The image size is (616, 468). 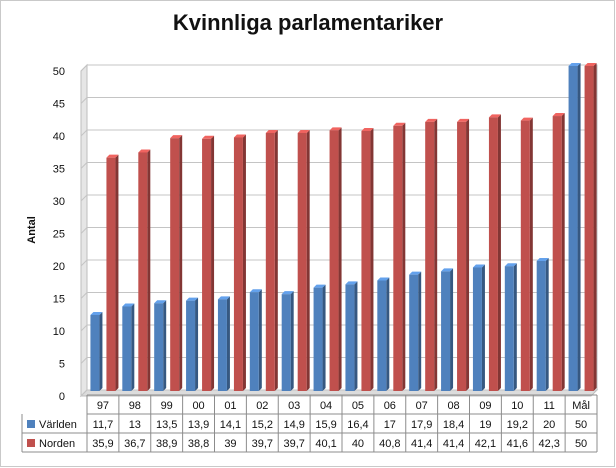 I want to click on x-tick-label: 07, so click(x=422, y=406).